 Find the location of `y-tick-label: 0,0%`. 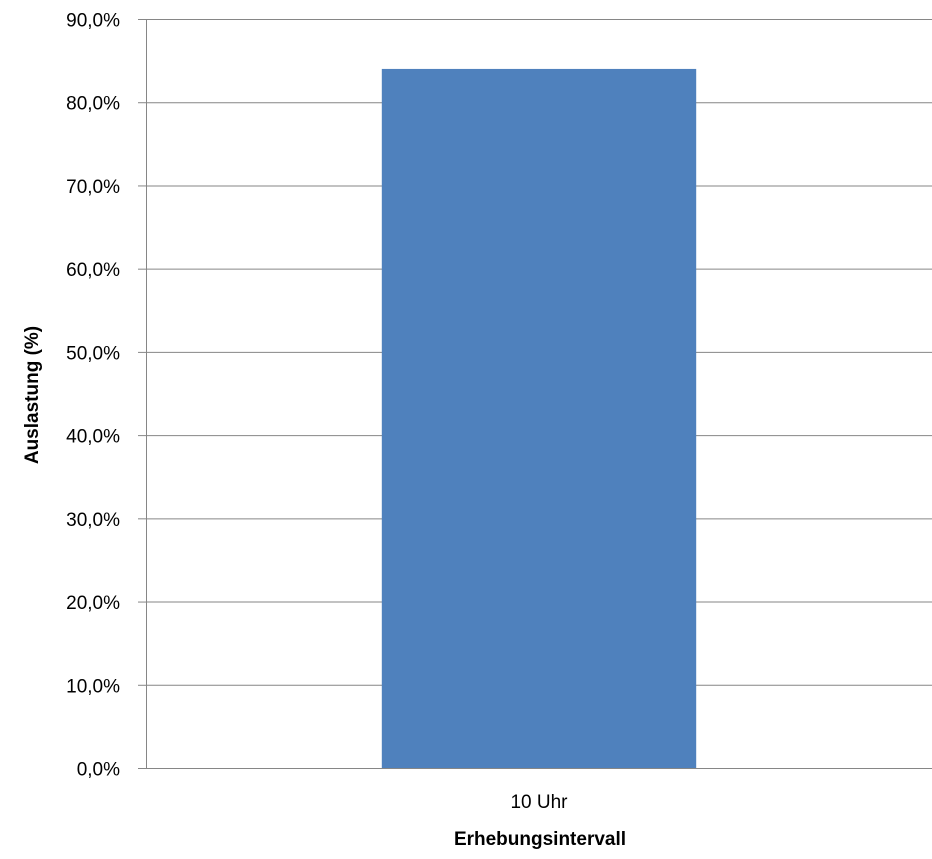

y-tick-label: 0,0% is located at coordinates (98, 770).